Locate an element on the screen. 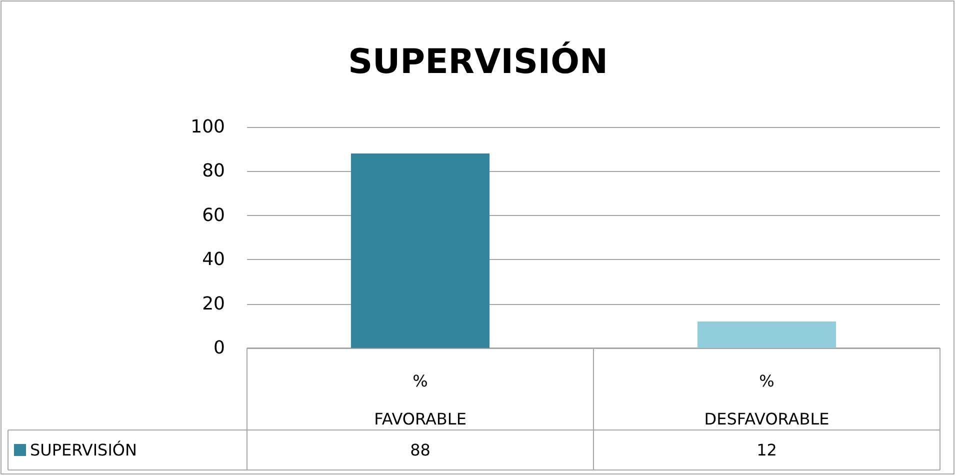 This screenshot has height=476, width=956. x-tick-label: % FAVORABLE is located at coordinates (420, 400).